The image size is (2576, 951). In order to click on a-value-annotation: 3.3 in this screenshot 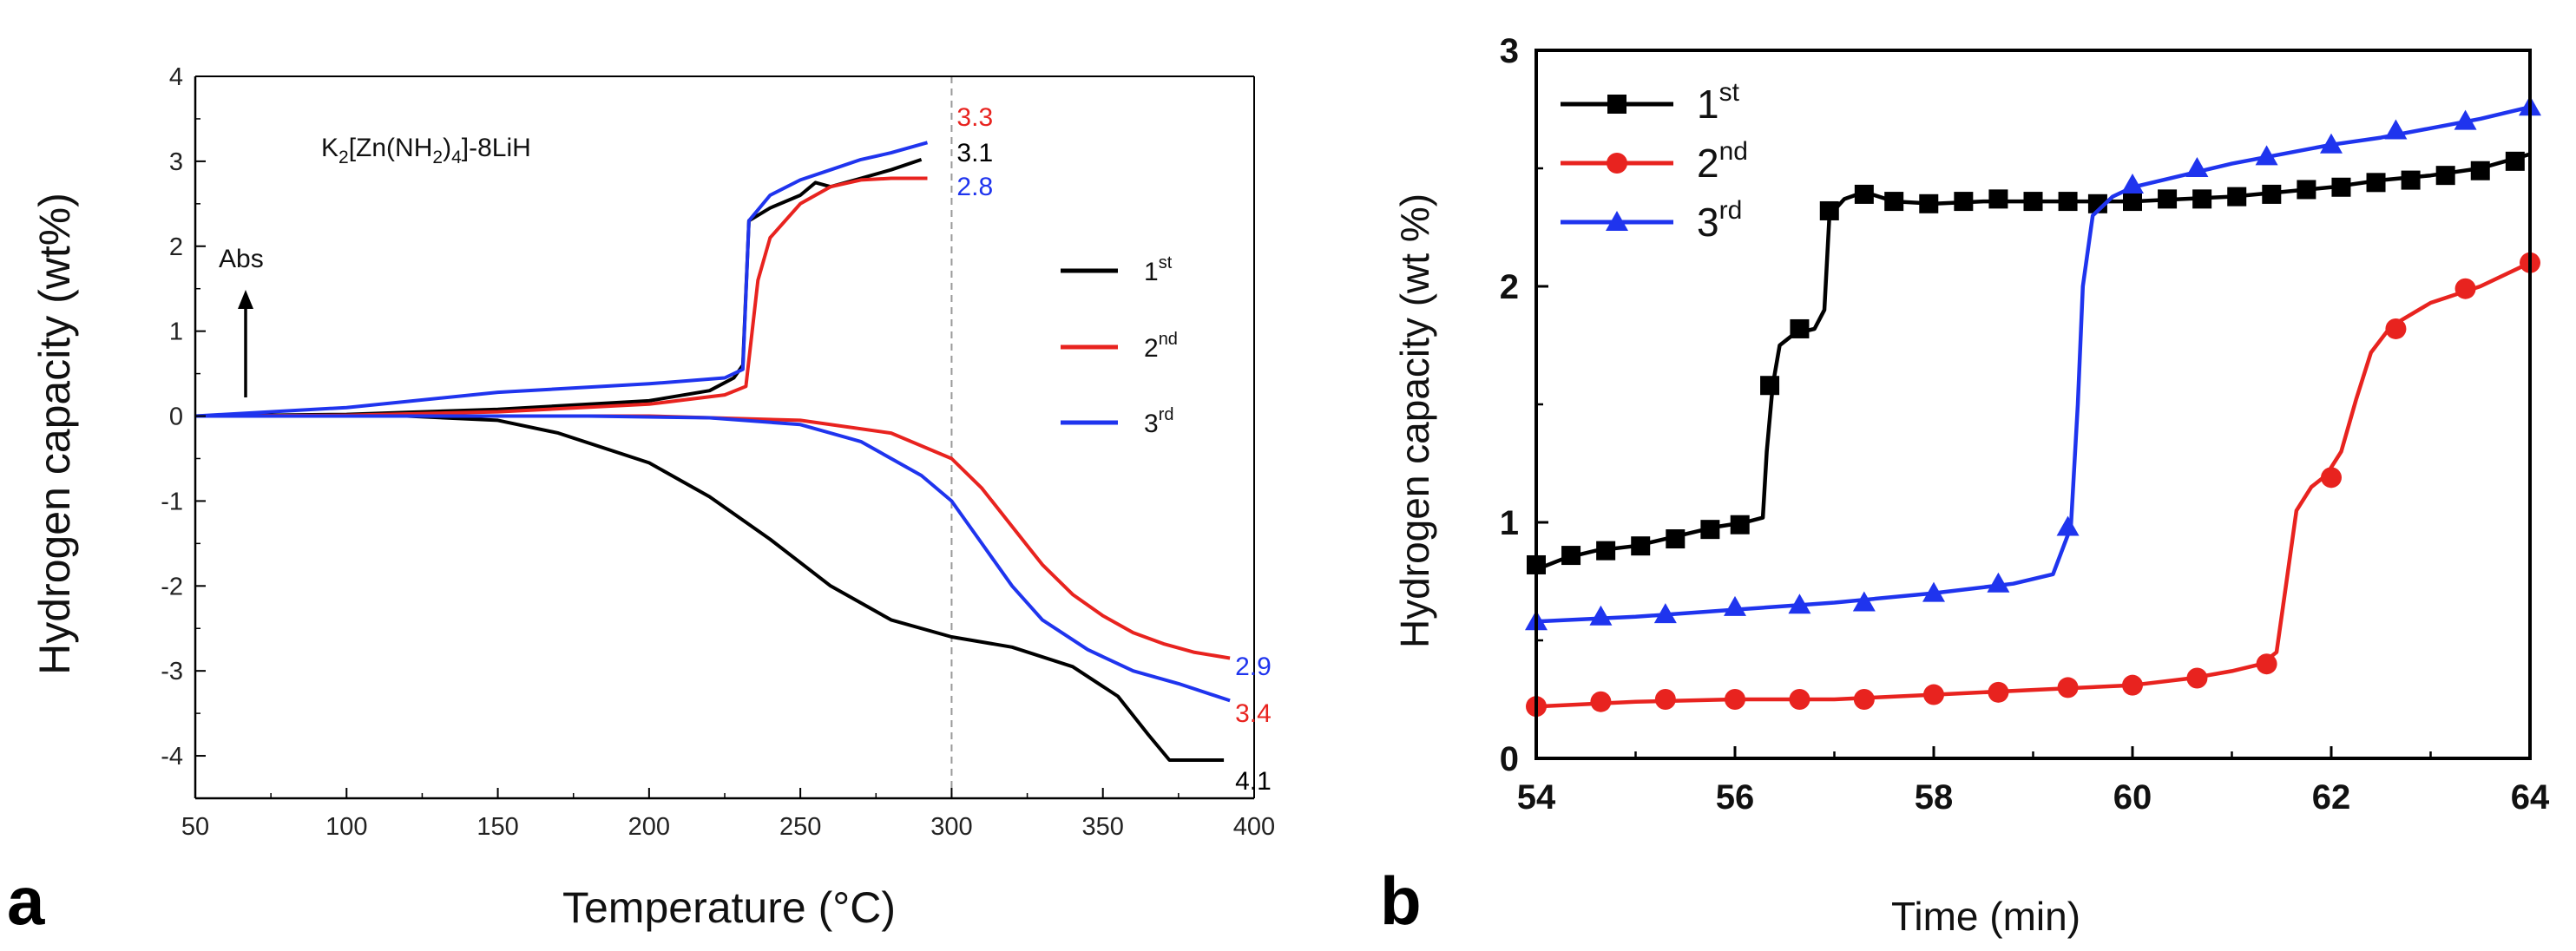, I will do `click(974, 117)`.